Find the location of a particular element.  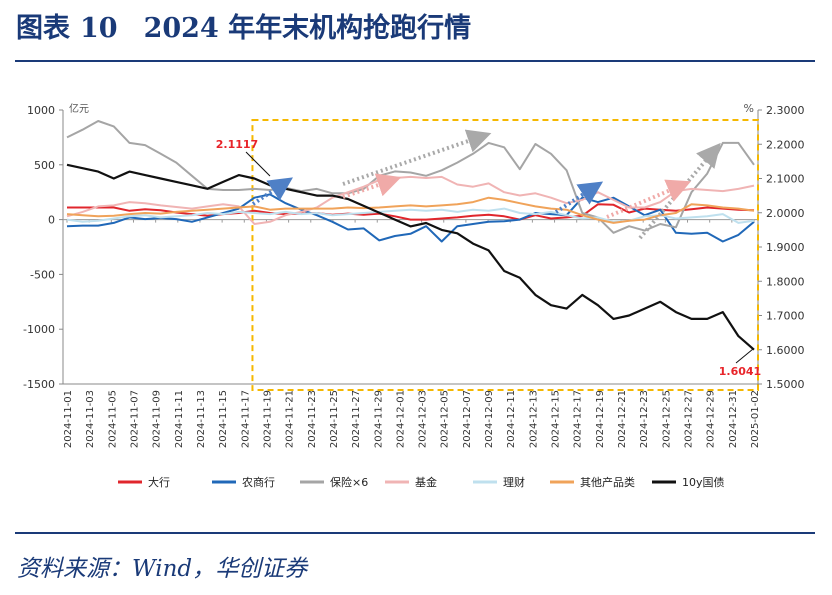

figure-title-text: 2024 年年末机构抢跑行情 is located at coordinates (307, 28).